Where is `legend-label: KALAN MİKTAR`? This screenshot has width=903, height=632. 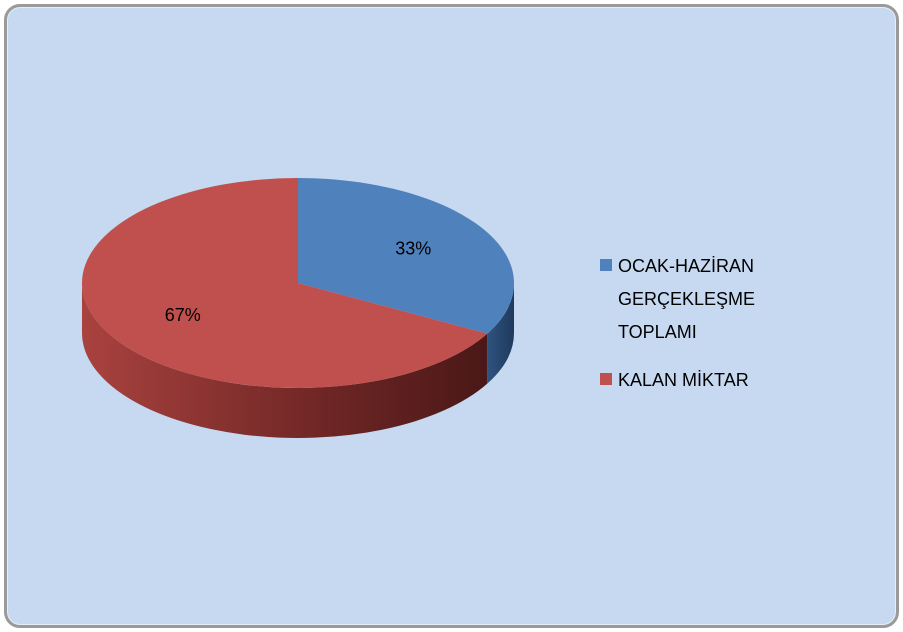 legend-label: KALAN MİKTAR is located at coordinates (683, 380).